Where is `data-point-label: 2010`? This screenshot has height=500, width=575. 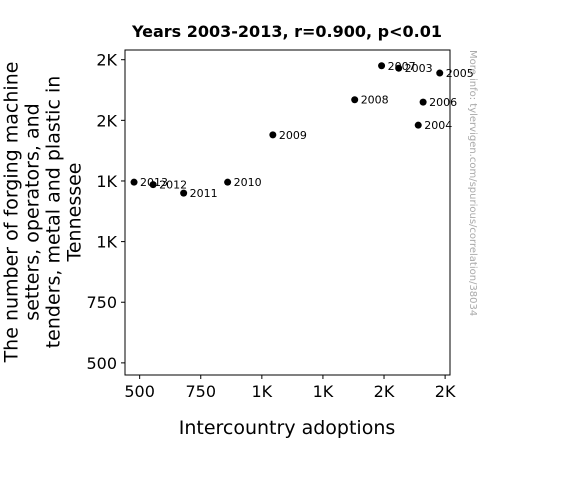 data-point-label: 2010 is located at coordinates (248, 182).